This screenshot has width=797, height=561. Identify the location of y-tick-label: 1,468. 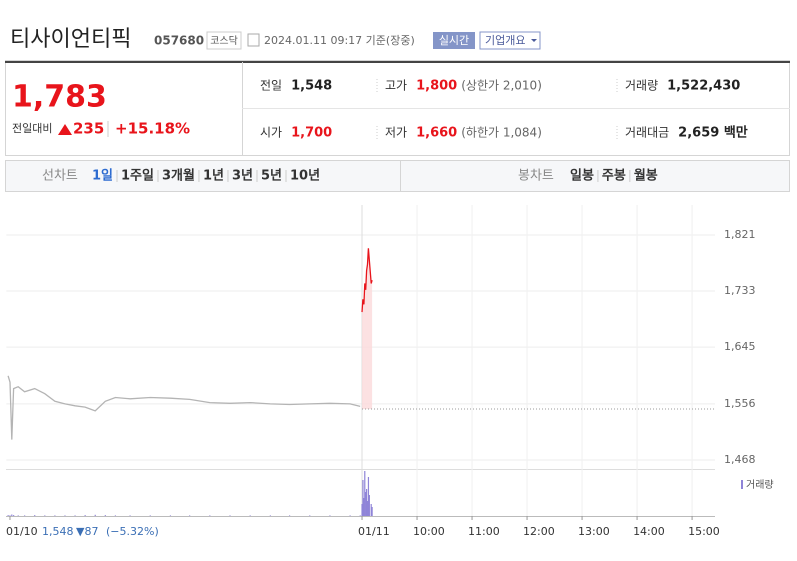
(740, 459).